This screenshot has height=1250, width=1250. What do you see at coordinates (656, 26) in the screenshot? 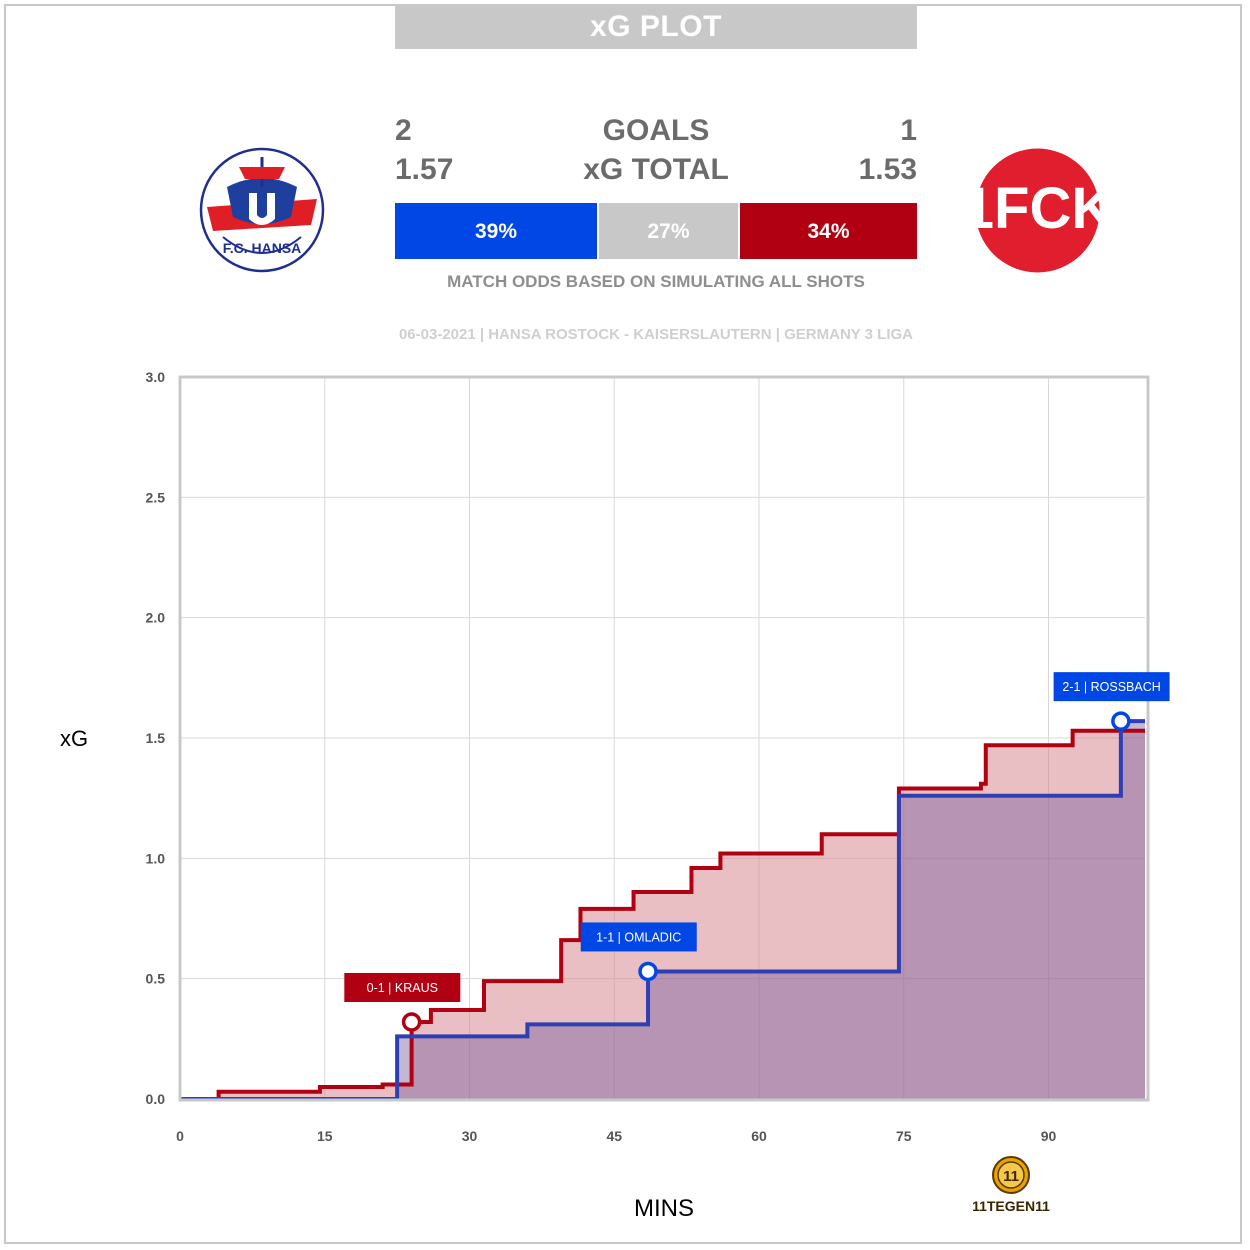
I see `page-title: xG PLOT` at bounding box center [656, 26].